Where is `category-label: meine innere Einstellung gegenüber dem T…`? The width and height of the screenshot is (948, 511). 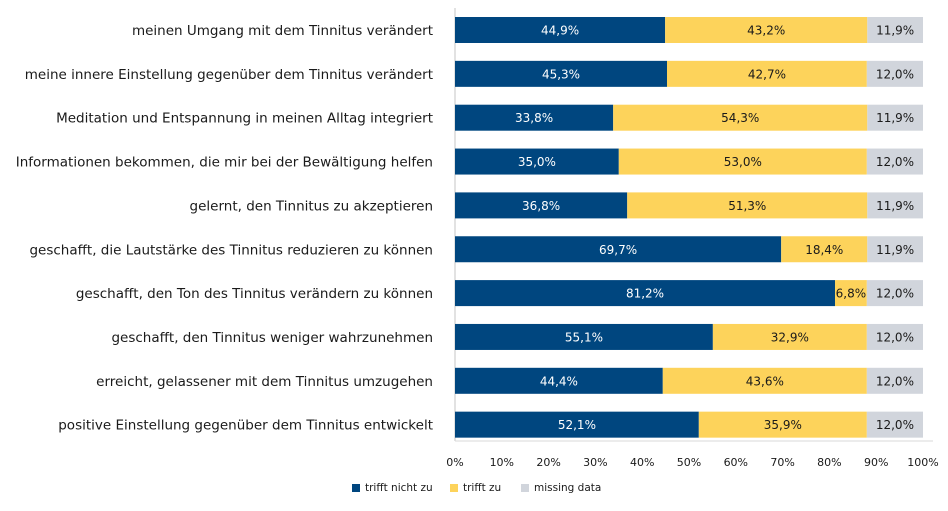 category-label: meine innere Einstellung gegenüber dem T… is located at coordinates (229, 75).